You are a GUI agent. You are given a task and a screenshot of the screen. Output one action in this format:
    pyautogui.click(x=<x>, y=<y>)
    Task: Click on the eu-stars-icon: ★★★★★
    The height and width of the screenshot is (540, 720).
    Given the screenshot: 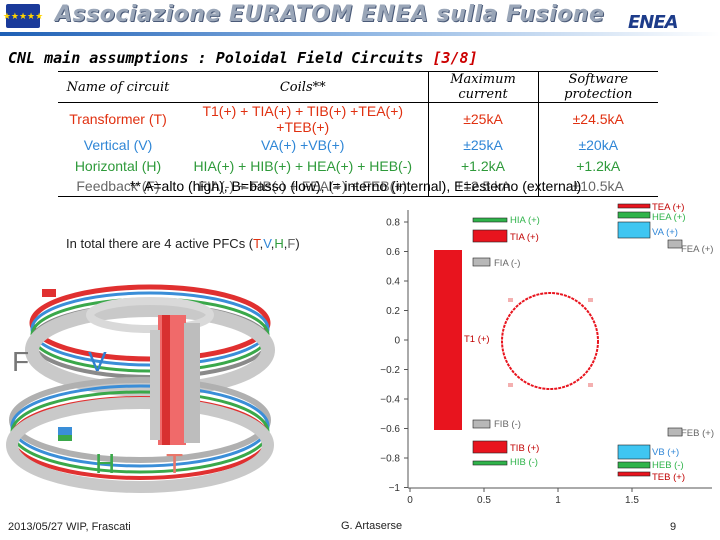 What is the action you would take?
    pyautogui.click(x=23, y=15)
    